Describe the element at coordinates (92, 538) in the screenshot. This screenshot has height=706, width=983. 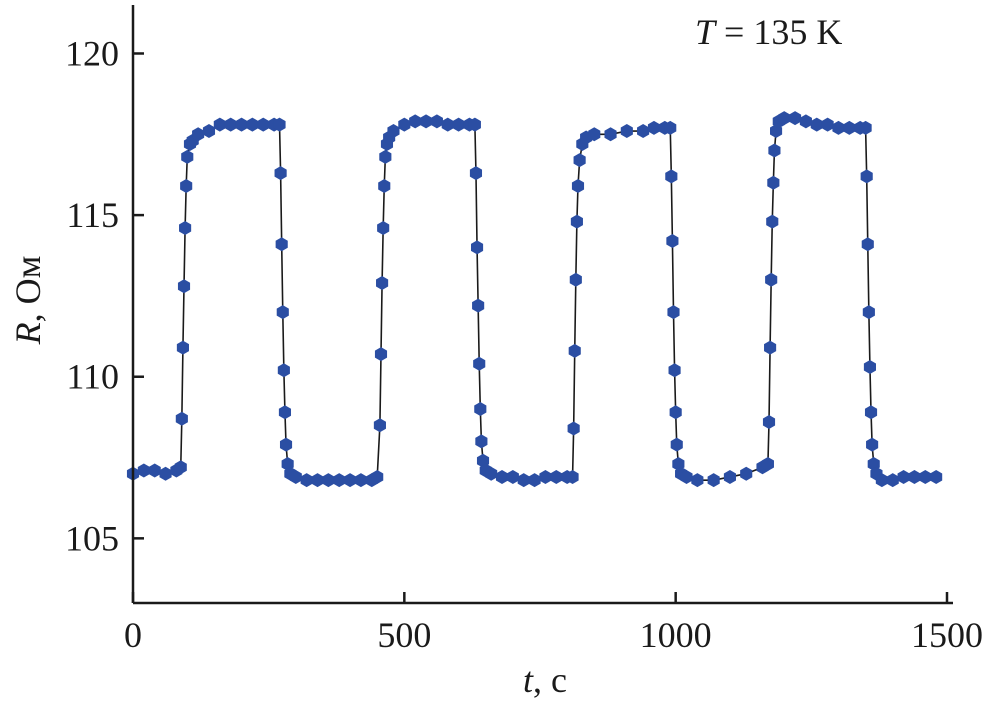
I see `y-tick-label: 105` at that location.